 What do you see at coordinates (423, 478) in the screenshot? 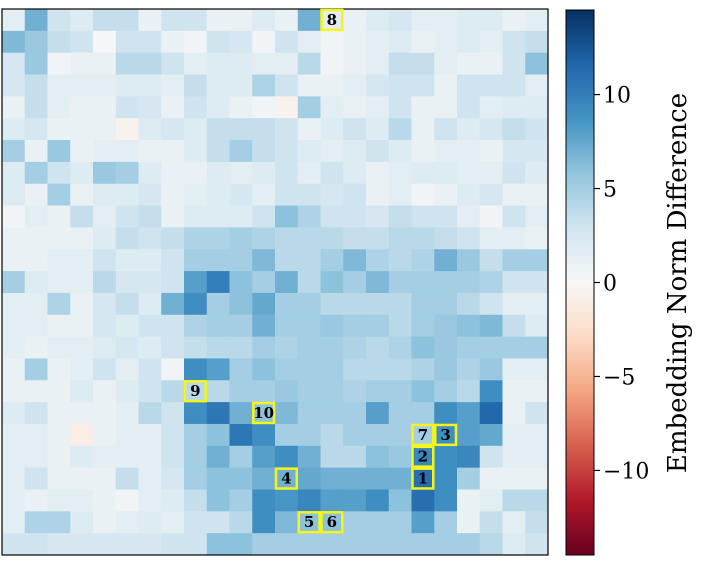
I see `marker-box` at bounding box center [423, 478].